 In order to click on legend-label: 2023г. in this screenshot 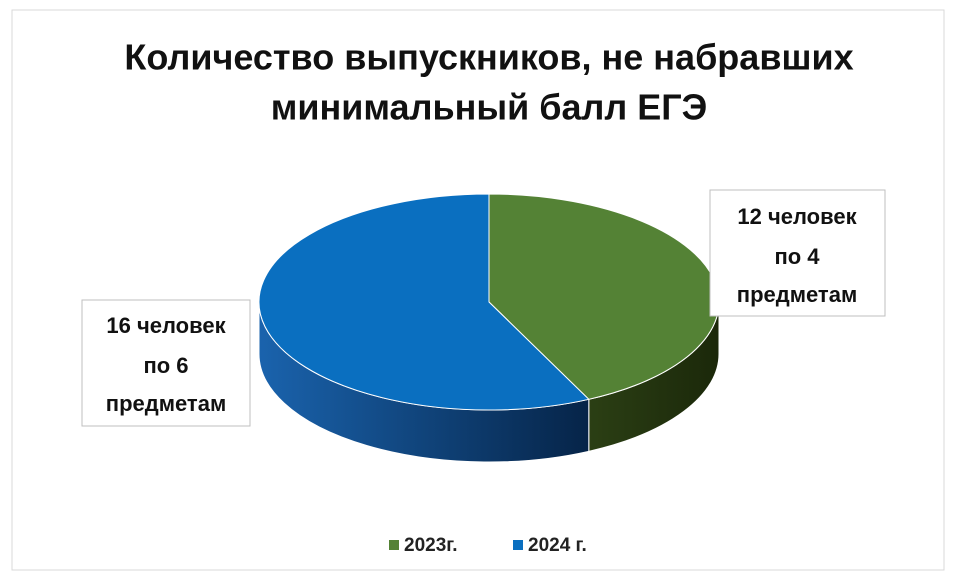, I will do `click(431, 545)`.